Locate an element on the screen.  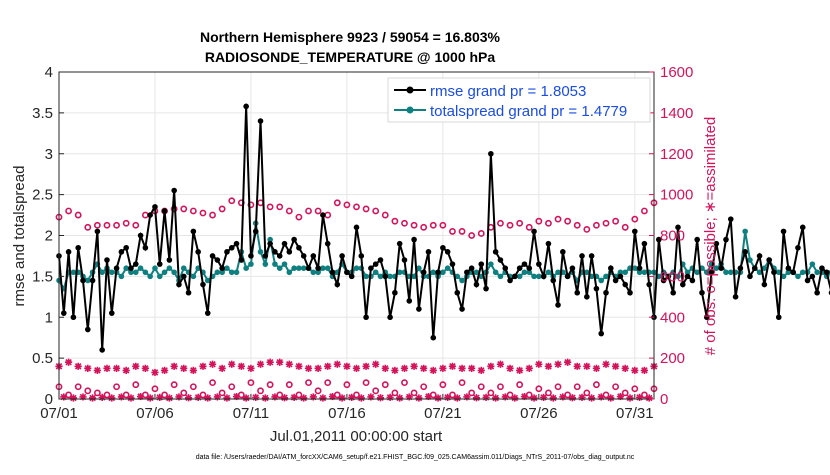
chart-title-line2: RADIOSONDE_TEMPERATURE @ 1000 hPa is located at coordinates (350, 57).